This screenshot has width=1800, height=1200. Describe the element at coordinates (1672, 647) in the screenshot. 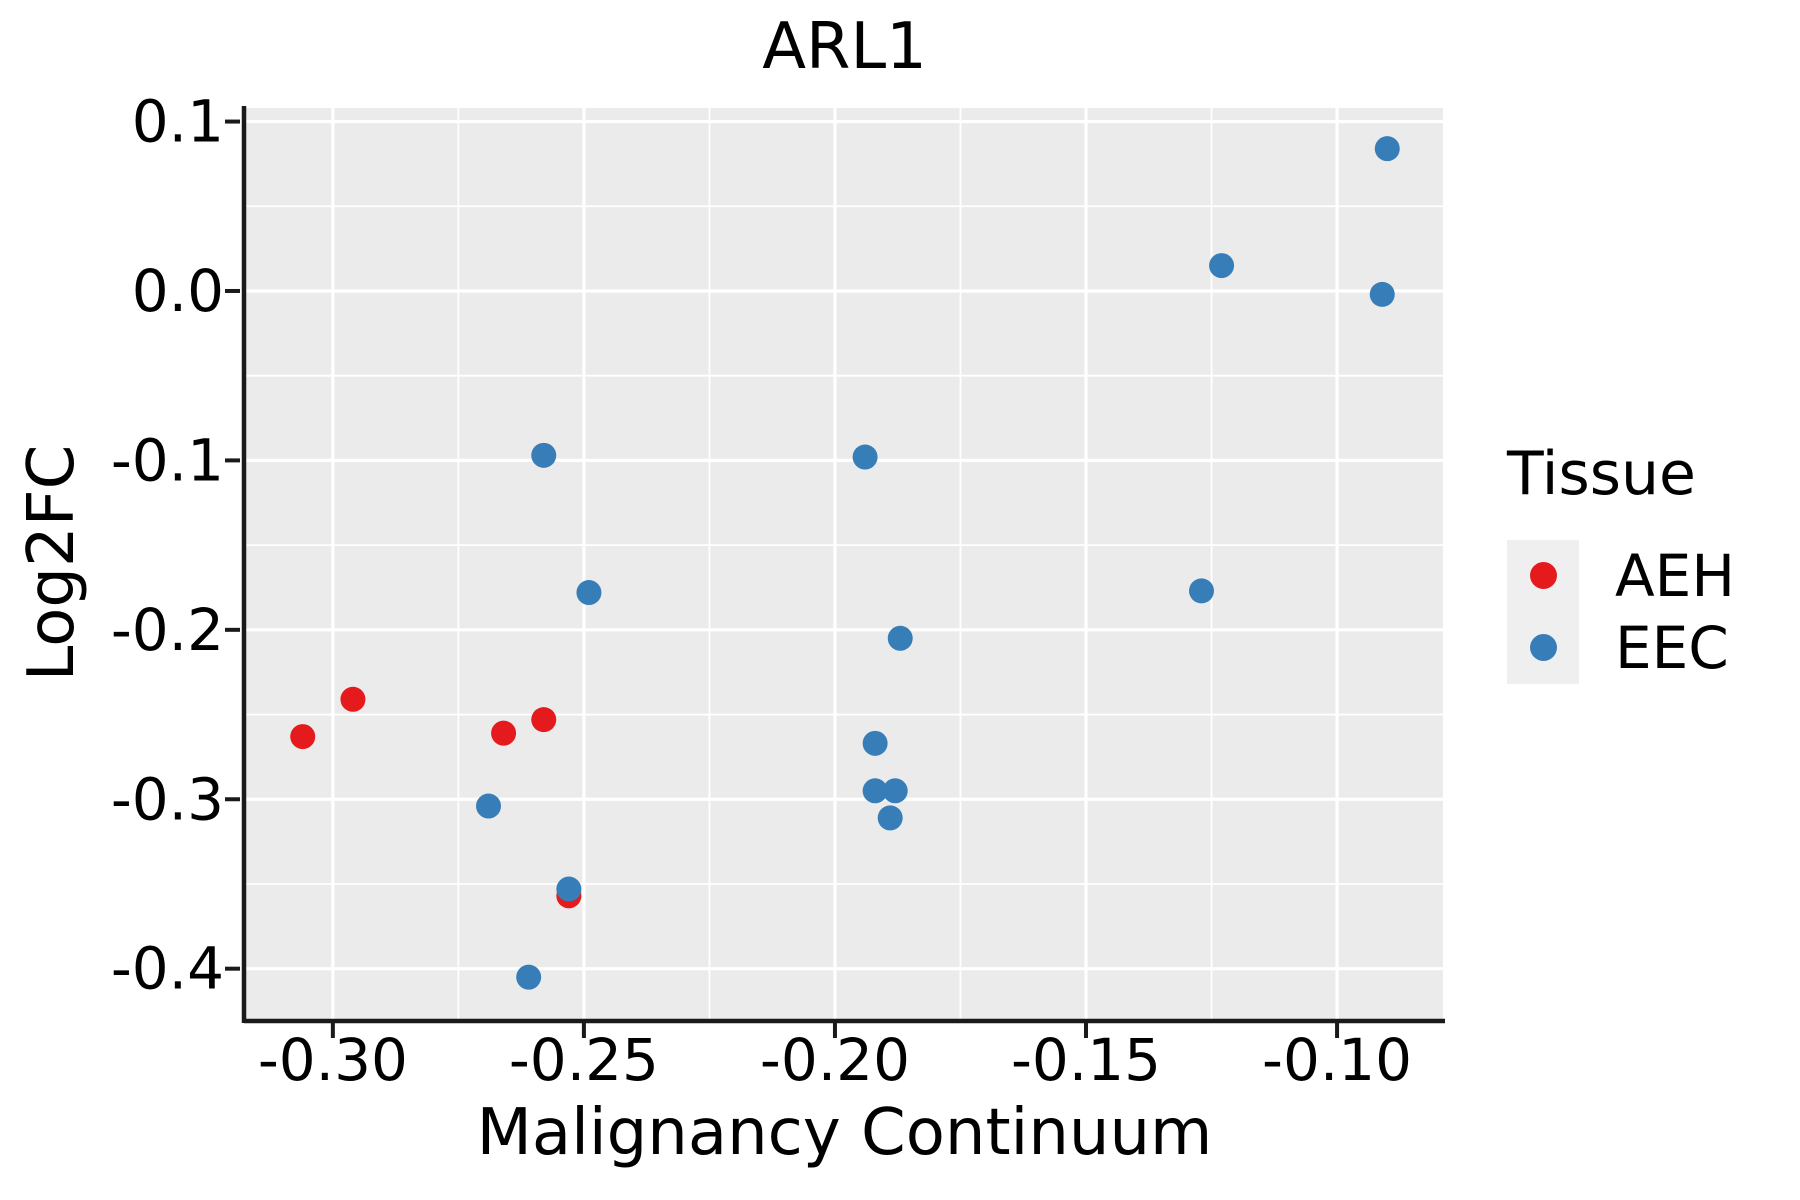

I see `legend-label-eec: EEC` at that location.